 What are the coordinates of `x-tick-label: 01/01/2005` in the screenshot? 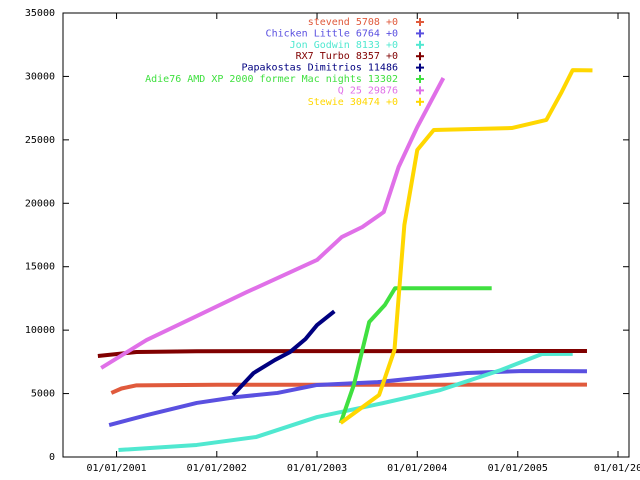 It's located at (518, 468).